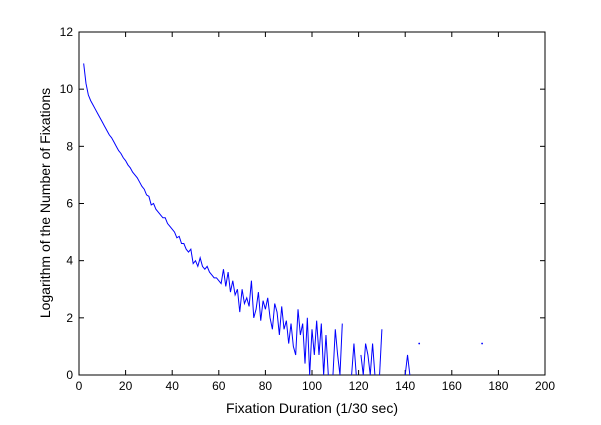  Describe the element at coordinates (312, 386) in the screenshot. I see `x-tick-label: 100` at that location.